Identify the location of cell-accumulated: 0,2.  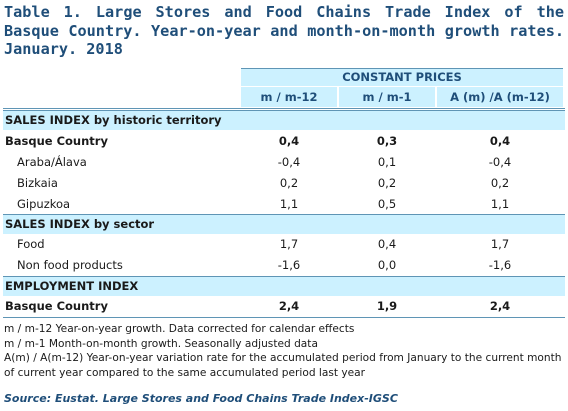
(500, 183).